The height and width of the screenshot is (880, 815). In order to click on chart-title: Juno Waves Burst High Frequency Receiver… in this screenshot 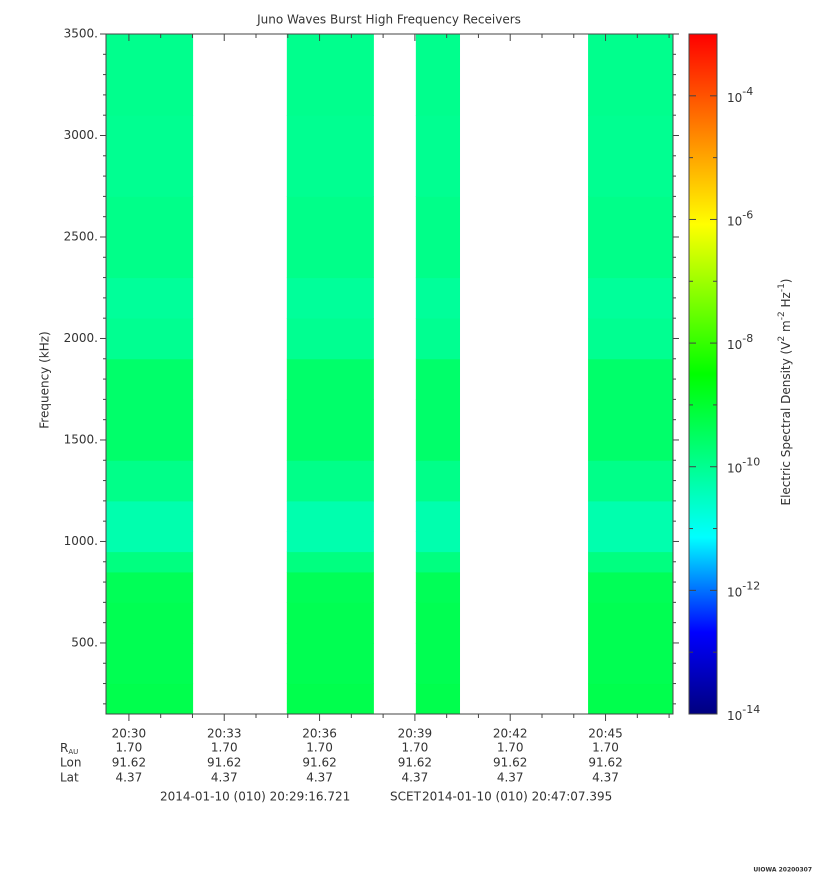, I will do `click(388, 20)`.